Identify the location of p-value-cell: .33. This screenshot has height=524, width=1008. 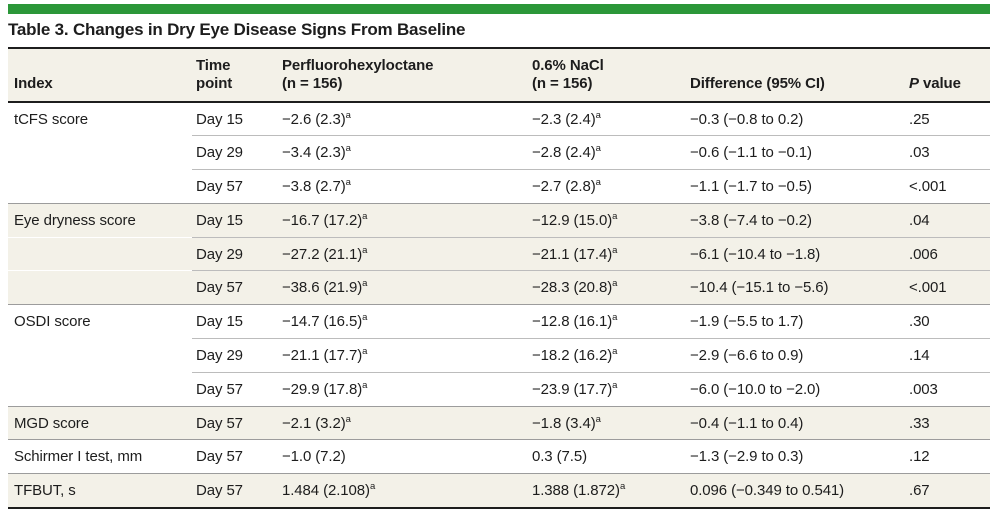
(947, 422).